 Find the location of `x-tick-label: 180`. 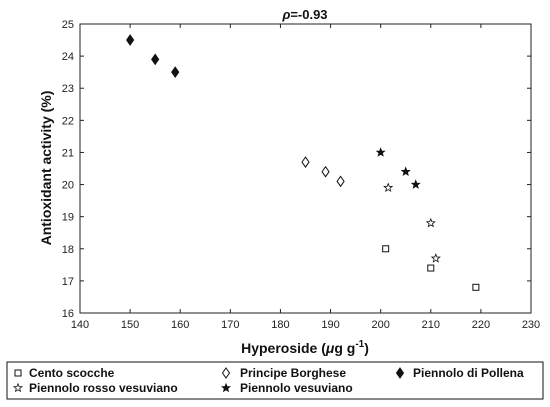

x-tick-label: 180 is located at coordinates (280, 325).